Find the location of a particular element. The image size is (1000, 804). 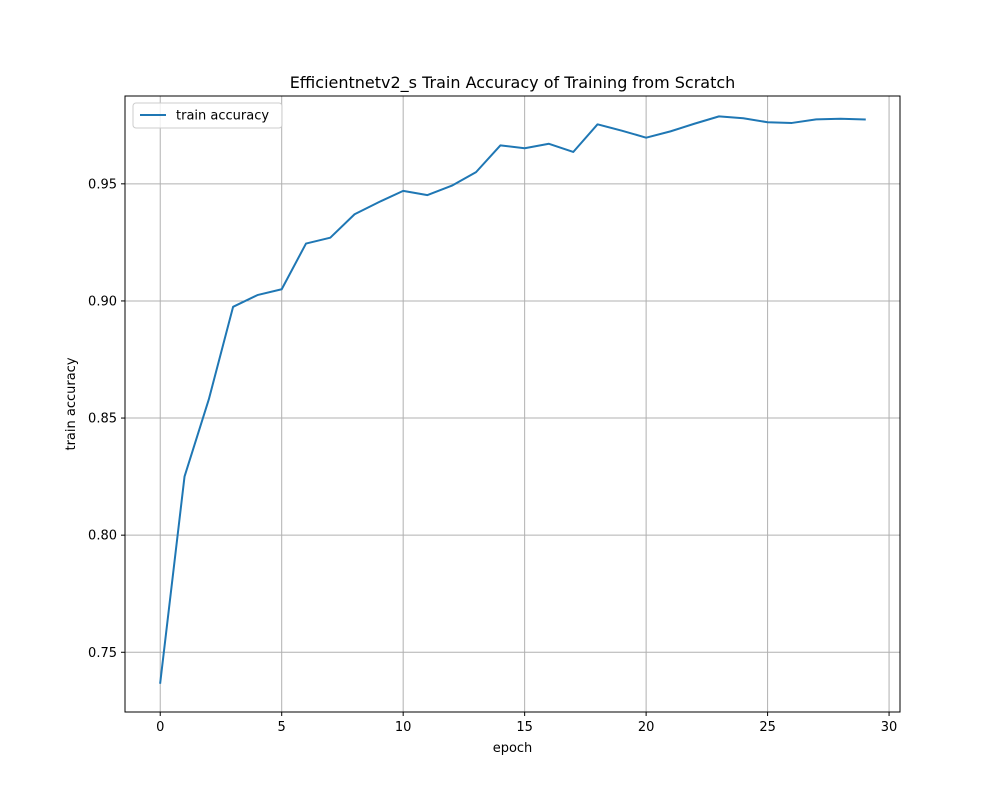

y-tick-label: 0.90 is located at coordinates (102, 301).